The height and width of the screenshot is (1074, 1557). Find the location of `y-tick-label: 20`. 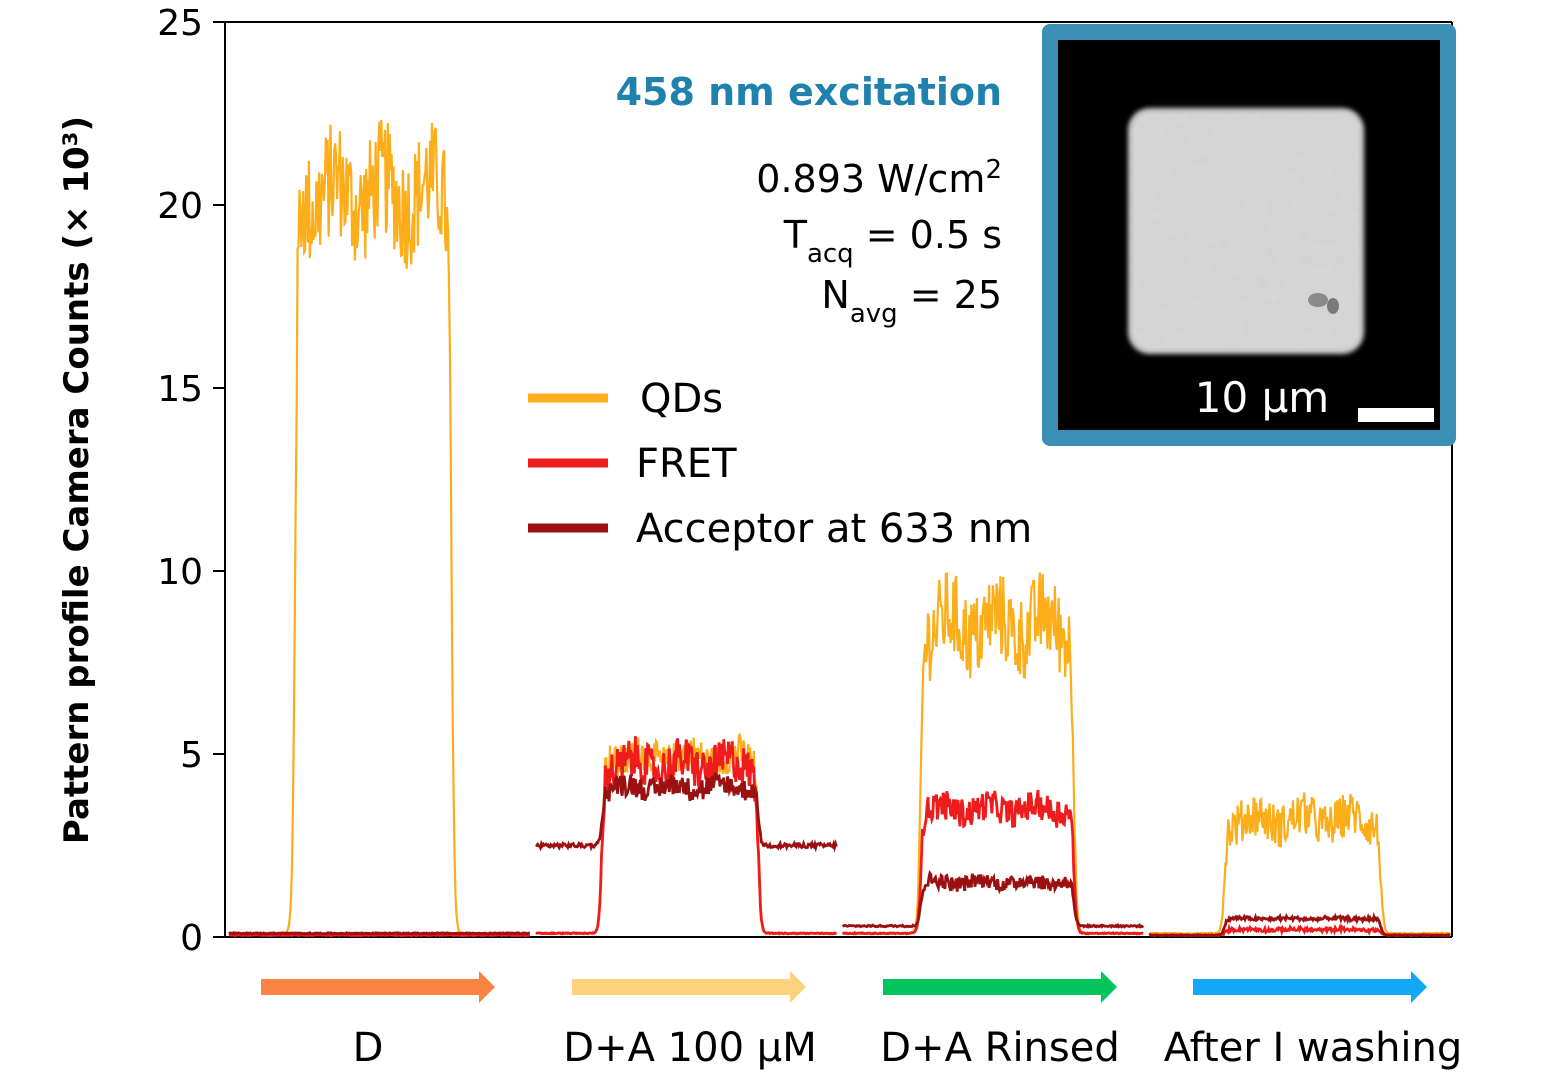

y-tick-label: 20 is located at coordinates (180, 206).